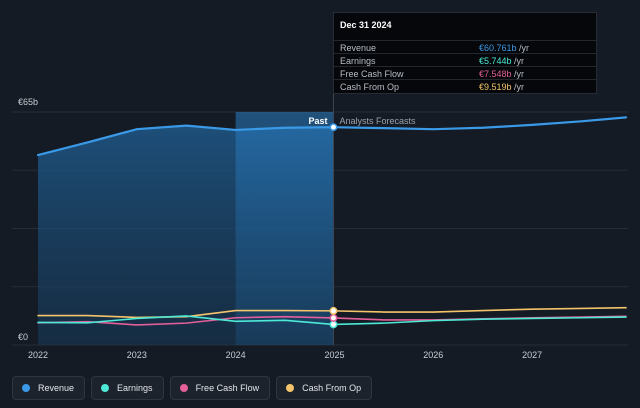 This screenshot has height=408, width=640. Describe the element at coordinates (465, 60) in the screenshot. I see `tooltip-row-earnings: Earnings €5.744b /yr` at that location.